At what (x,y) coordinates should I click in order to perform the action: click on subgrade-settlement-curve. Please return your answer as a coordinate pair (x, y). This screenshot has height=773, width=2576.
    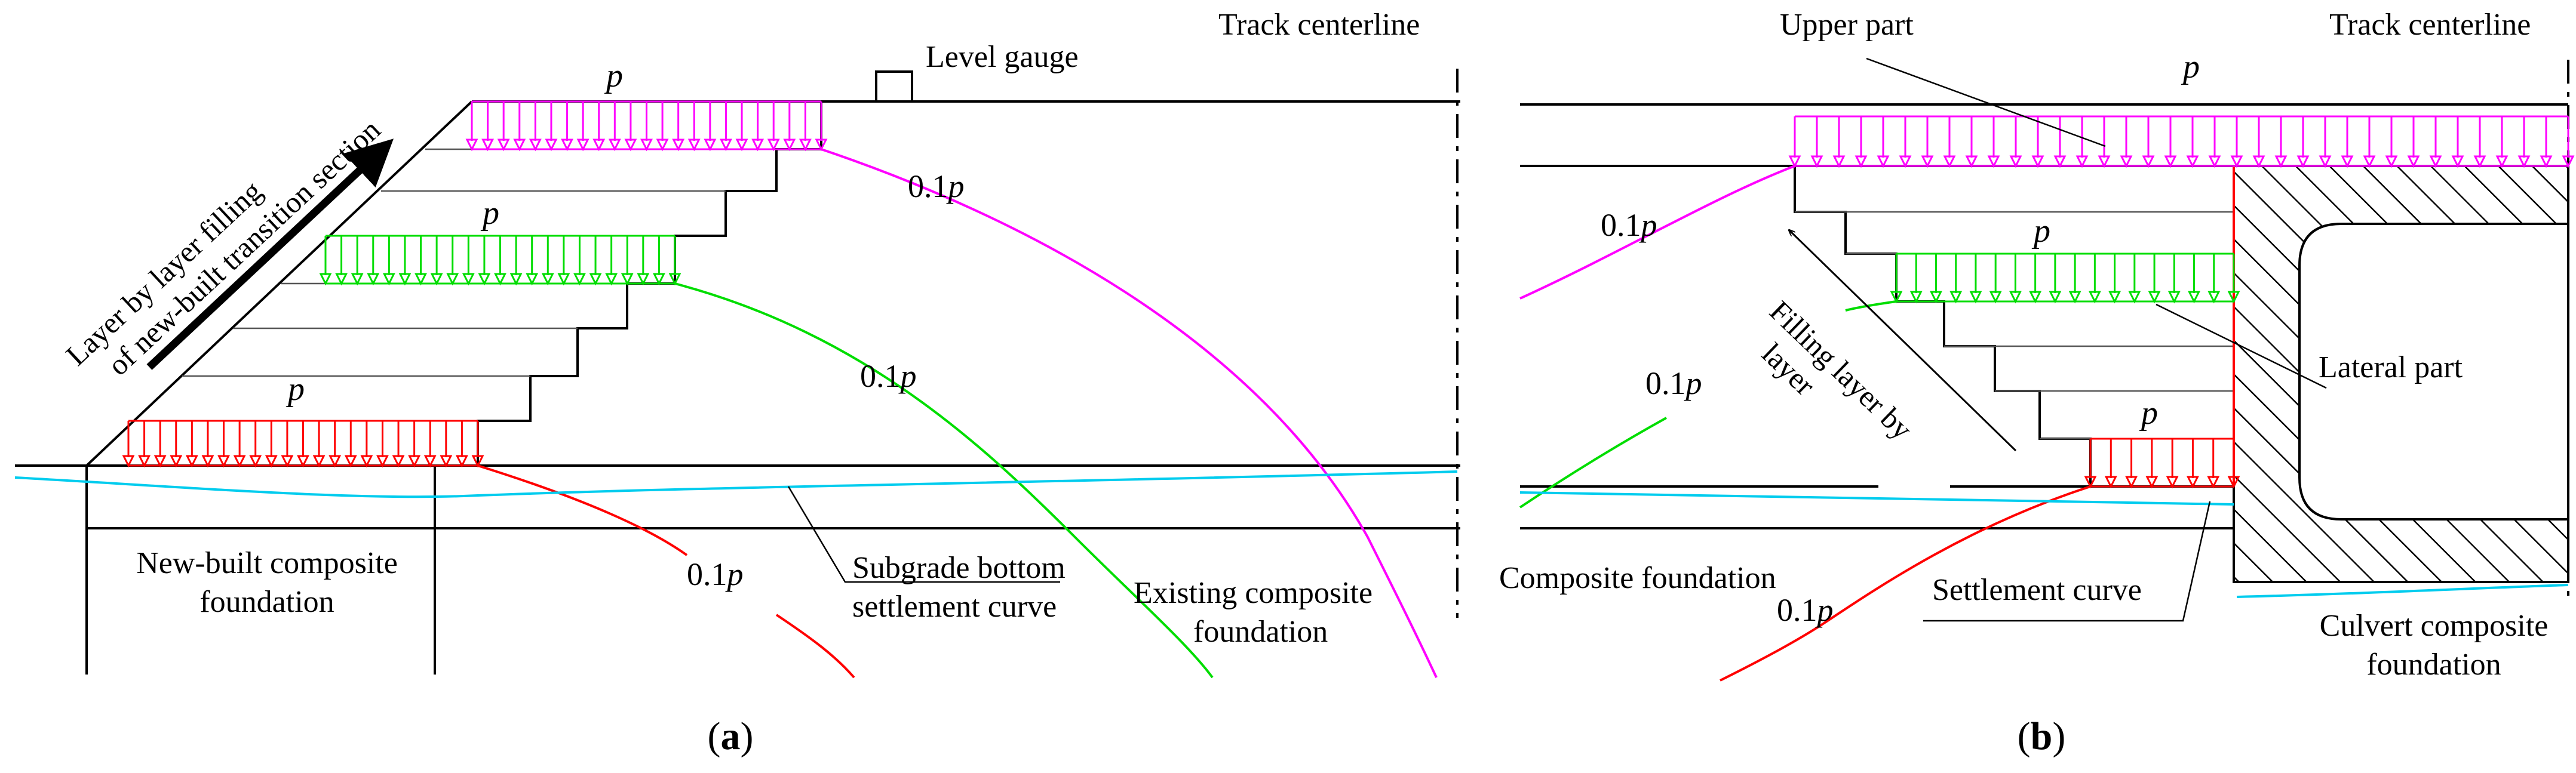
    Looking at the image, I should click on (736, 484).